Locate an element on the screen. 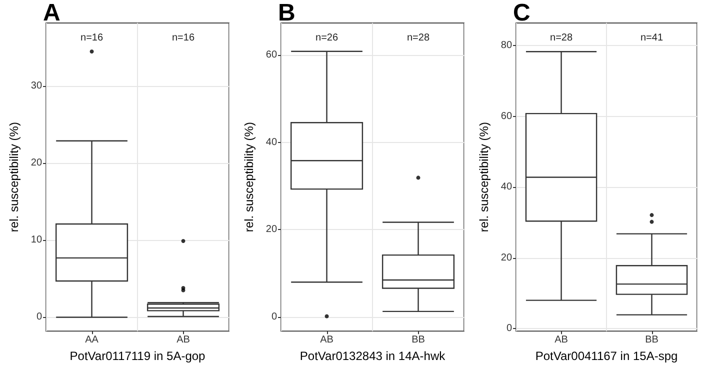 The height and width of the screenshot is (367, 703). y-tick-label: 30 is located at coordinates (36, 86).